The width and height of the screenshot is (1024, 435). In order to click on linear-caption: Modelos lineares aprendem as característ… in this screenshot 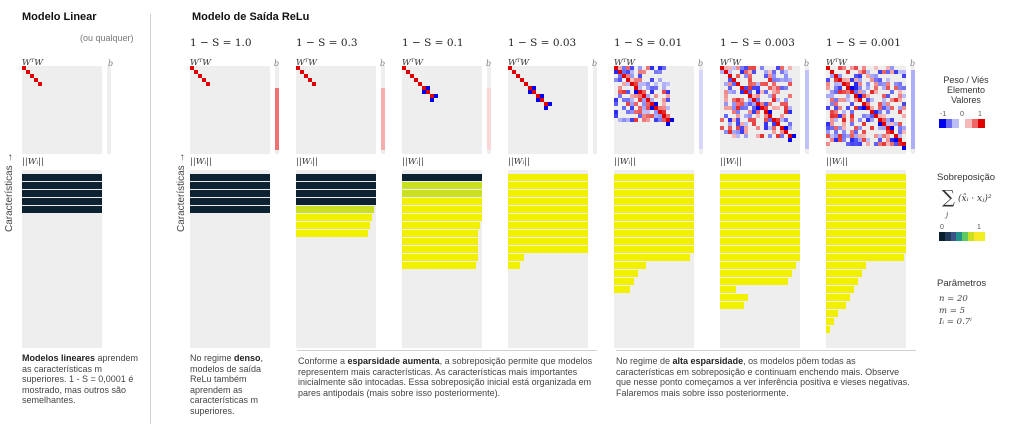, I will do `click(80, 379)`.